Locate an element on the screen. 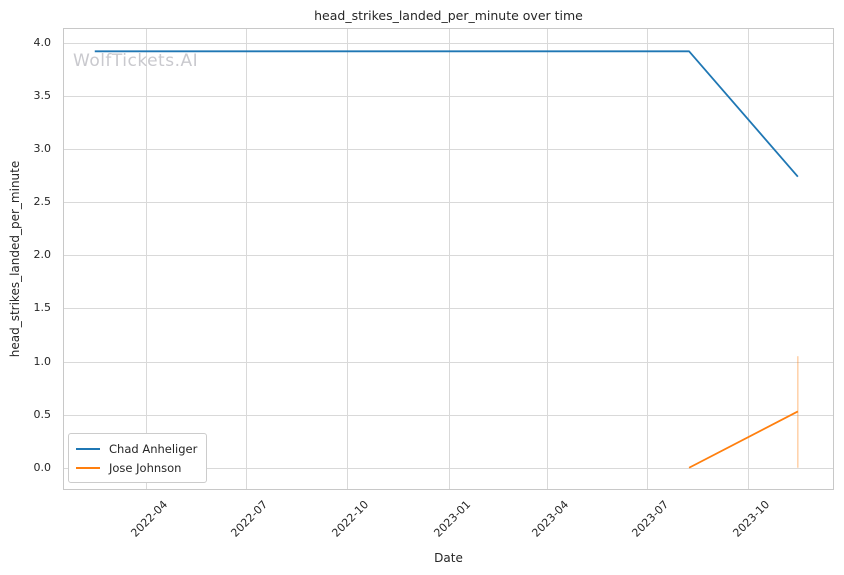 This screenshot has height=575, width=844. y-tick-label: 1.0 is located at coordinates (42, 361).